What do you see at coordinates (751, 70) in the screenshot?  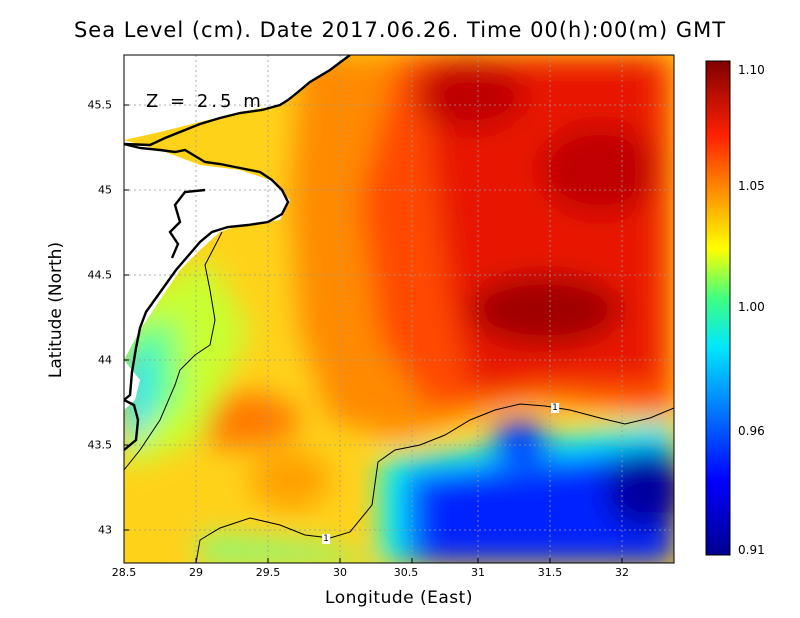 I see `colorbar-tick-label: 1.10` at bounding box center [751, 70].